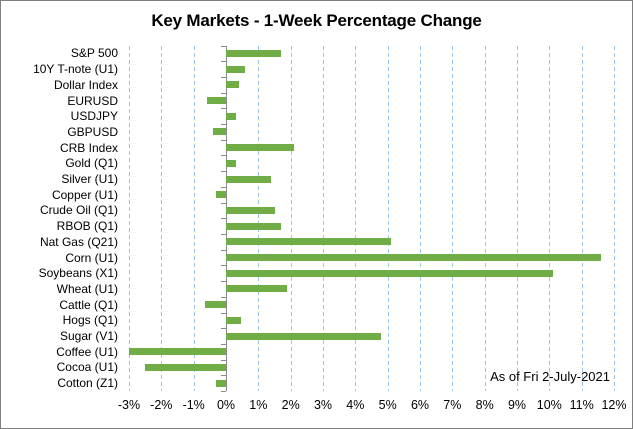 This screenshot has width=633, height=429. I want to click on bar-hogs-q1, so click(233, 320).